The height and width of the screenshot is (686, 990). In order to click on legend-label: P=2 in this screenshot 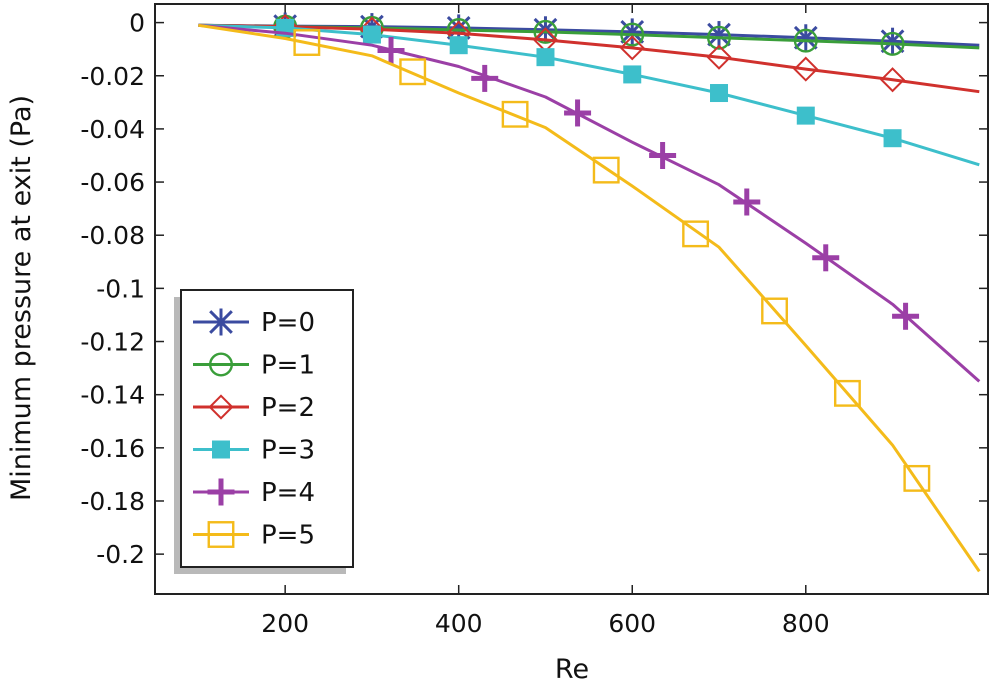, I will do `click(288, 408)`.